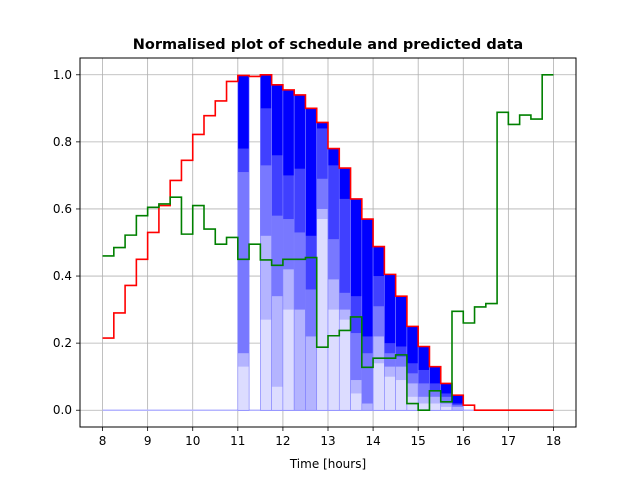 The height and width of the screenshot is (484, 640). What do you see at coordinates (372, 441) in the screenshot?
I see `x-tick-label: 14` at bounding box center [372, 441].